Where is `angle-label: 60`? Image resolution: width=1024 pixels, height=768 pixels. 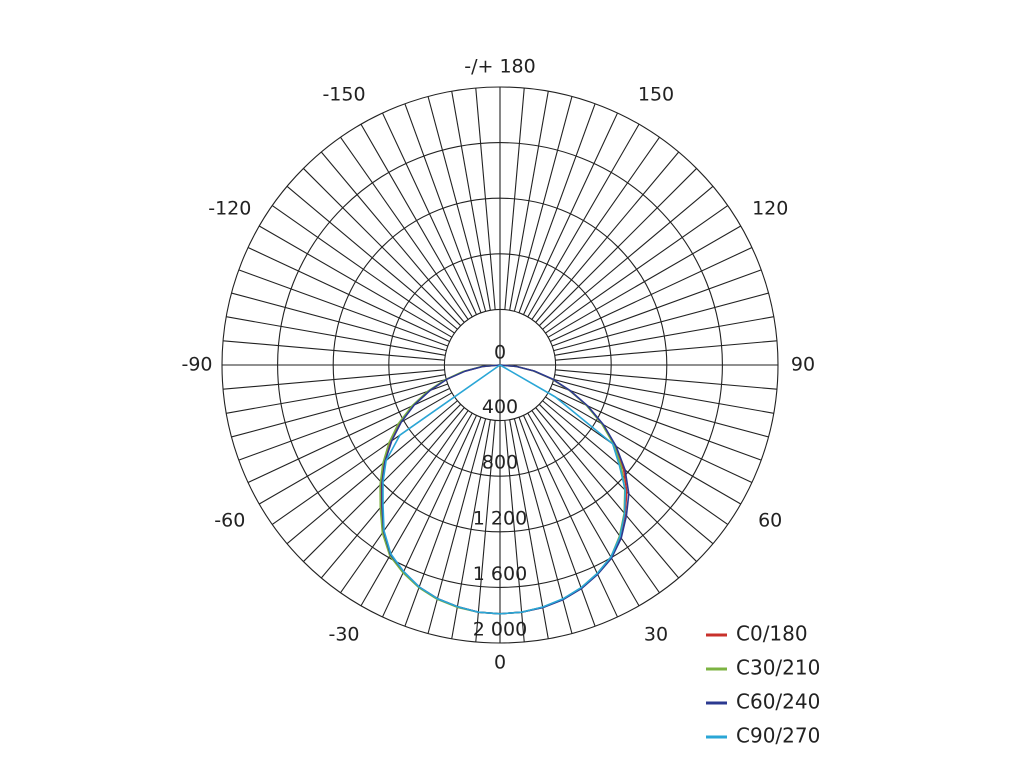 angle-label: 60 is located at coordinates (770, 521).